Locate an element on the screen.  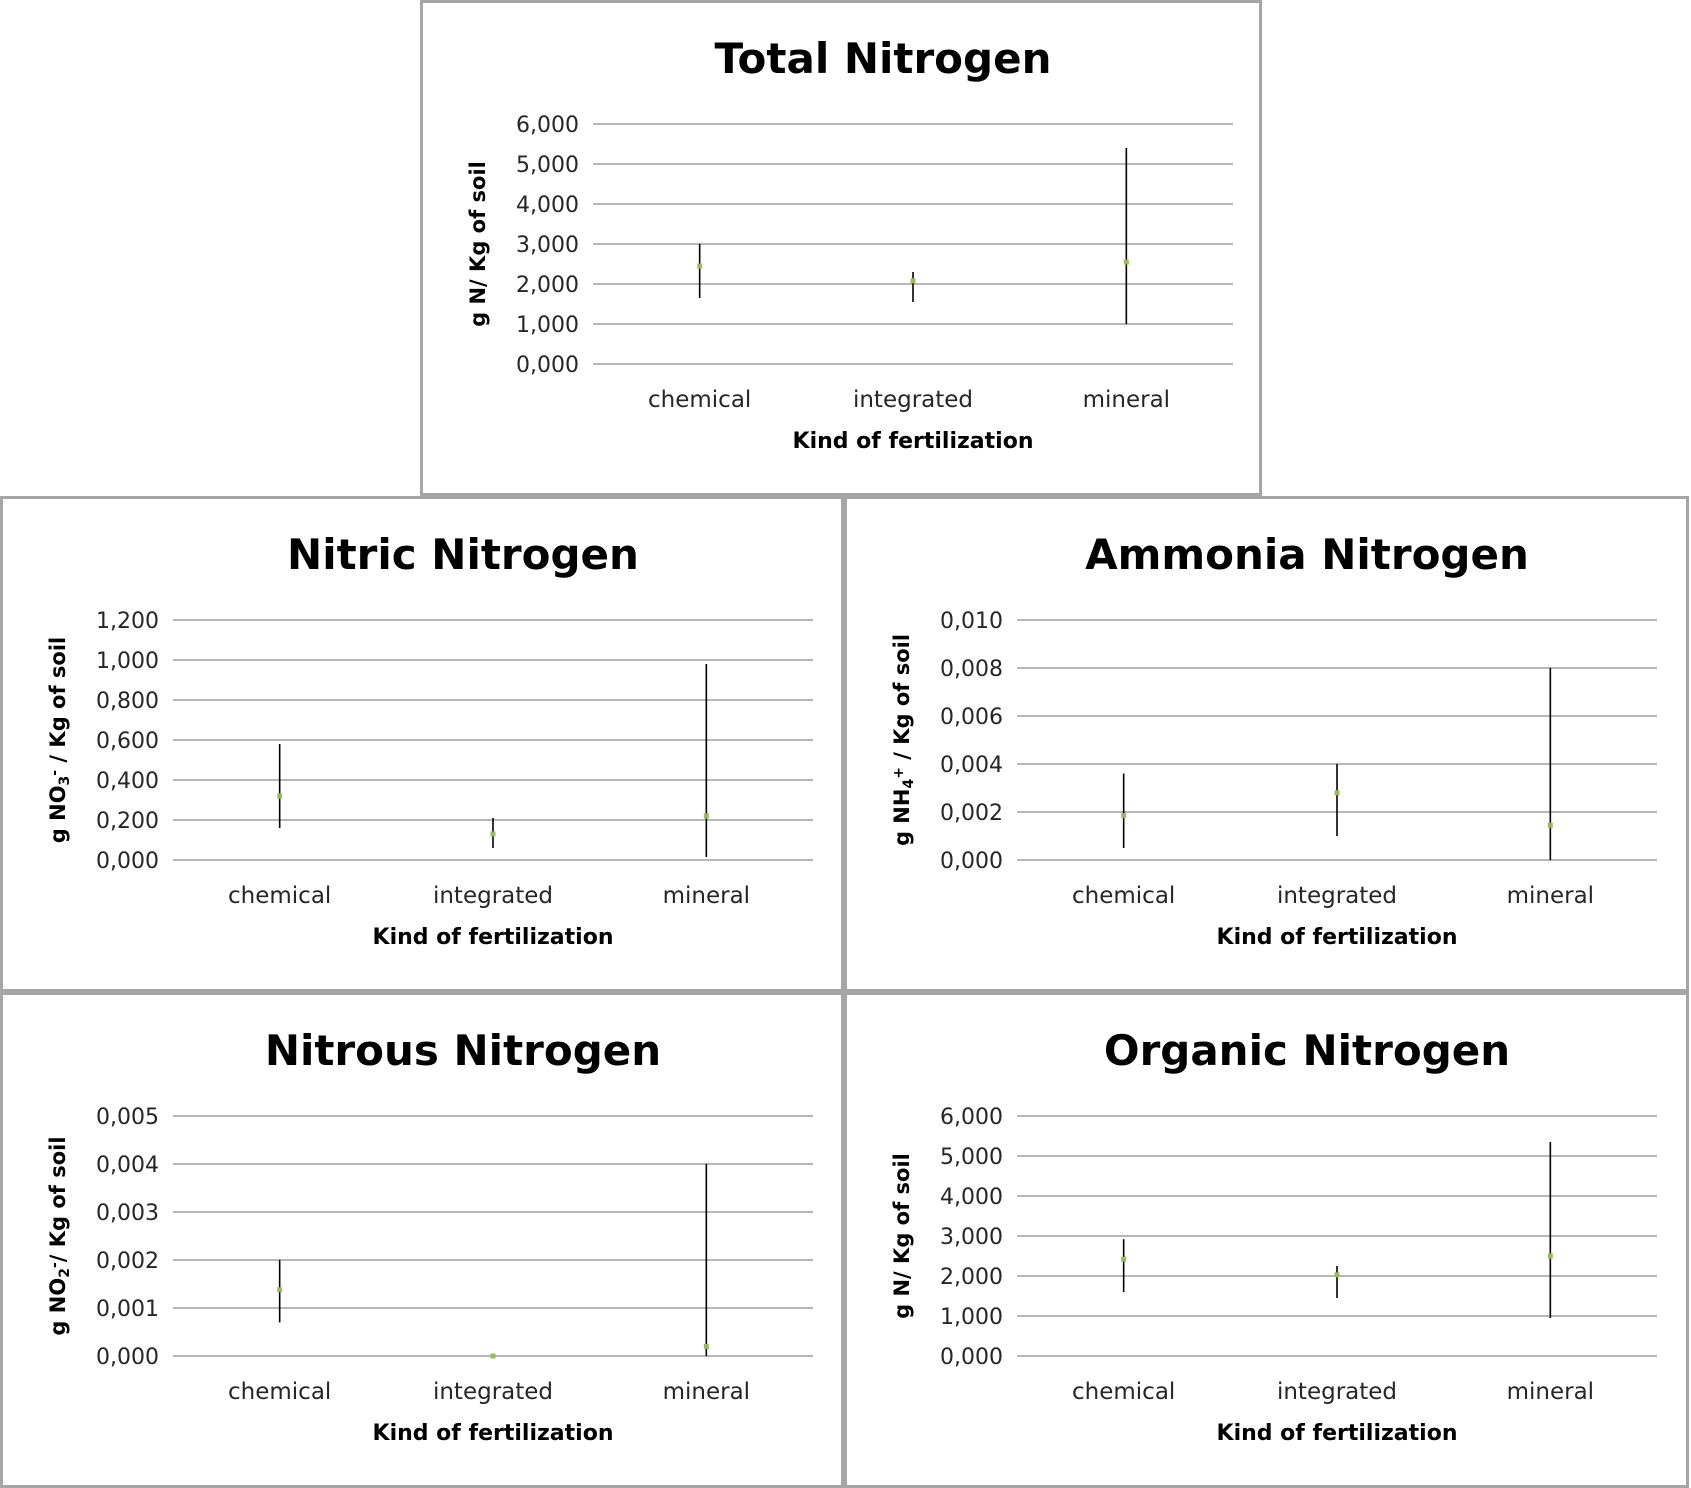
y-axis-title: g NO2-/ Kg of soil is located at coordinates (59, 1235).